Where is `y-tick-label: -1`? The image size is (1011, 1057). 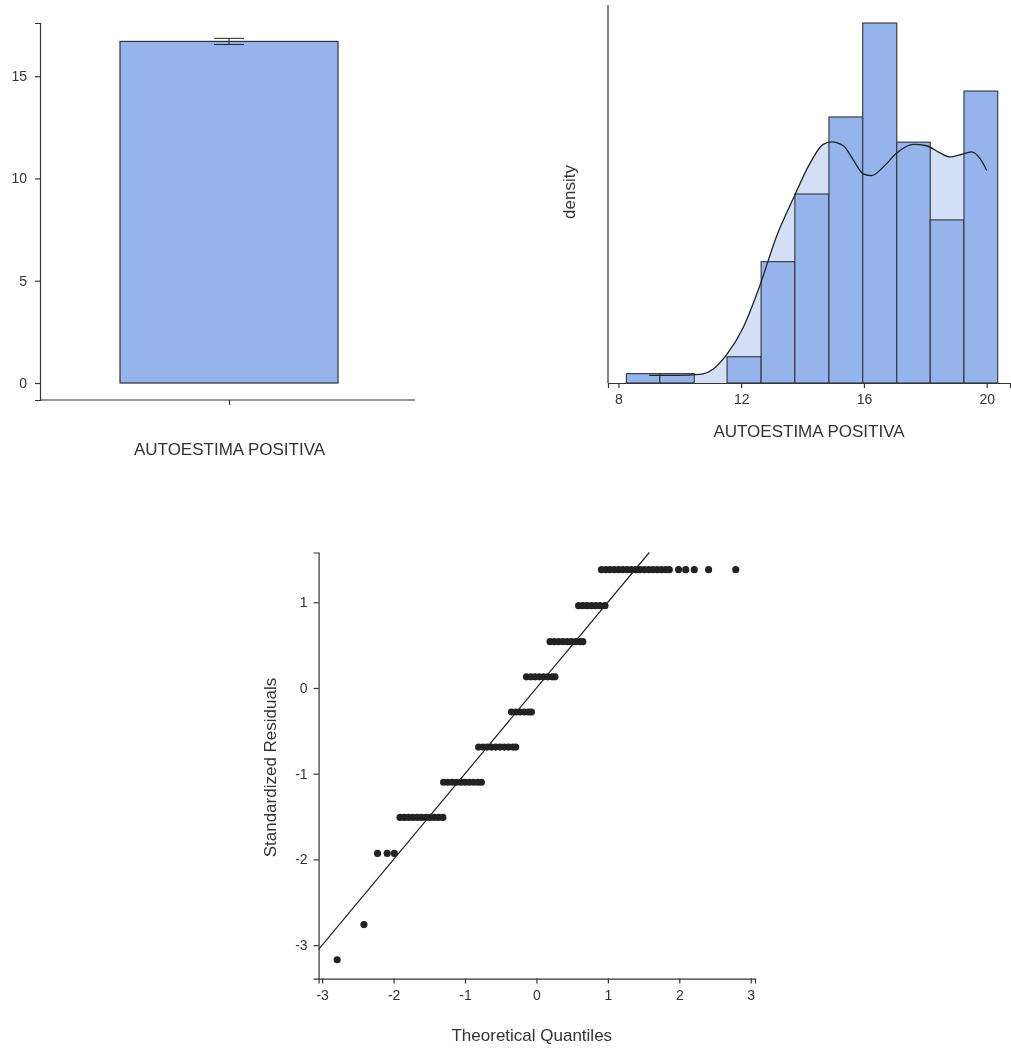
y-tick-label: -1 is located at coordinates (301, 773).